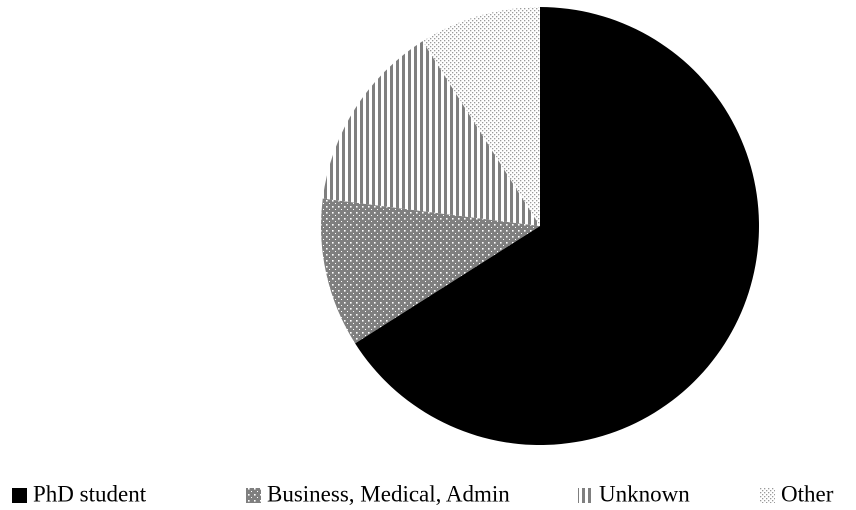 The image size is (856, 510). Describe the element at coordinates (90, 493) in the screenshot. I see `legend-label: PhD student` at that location.